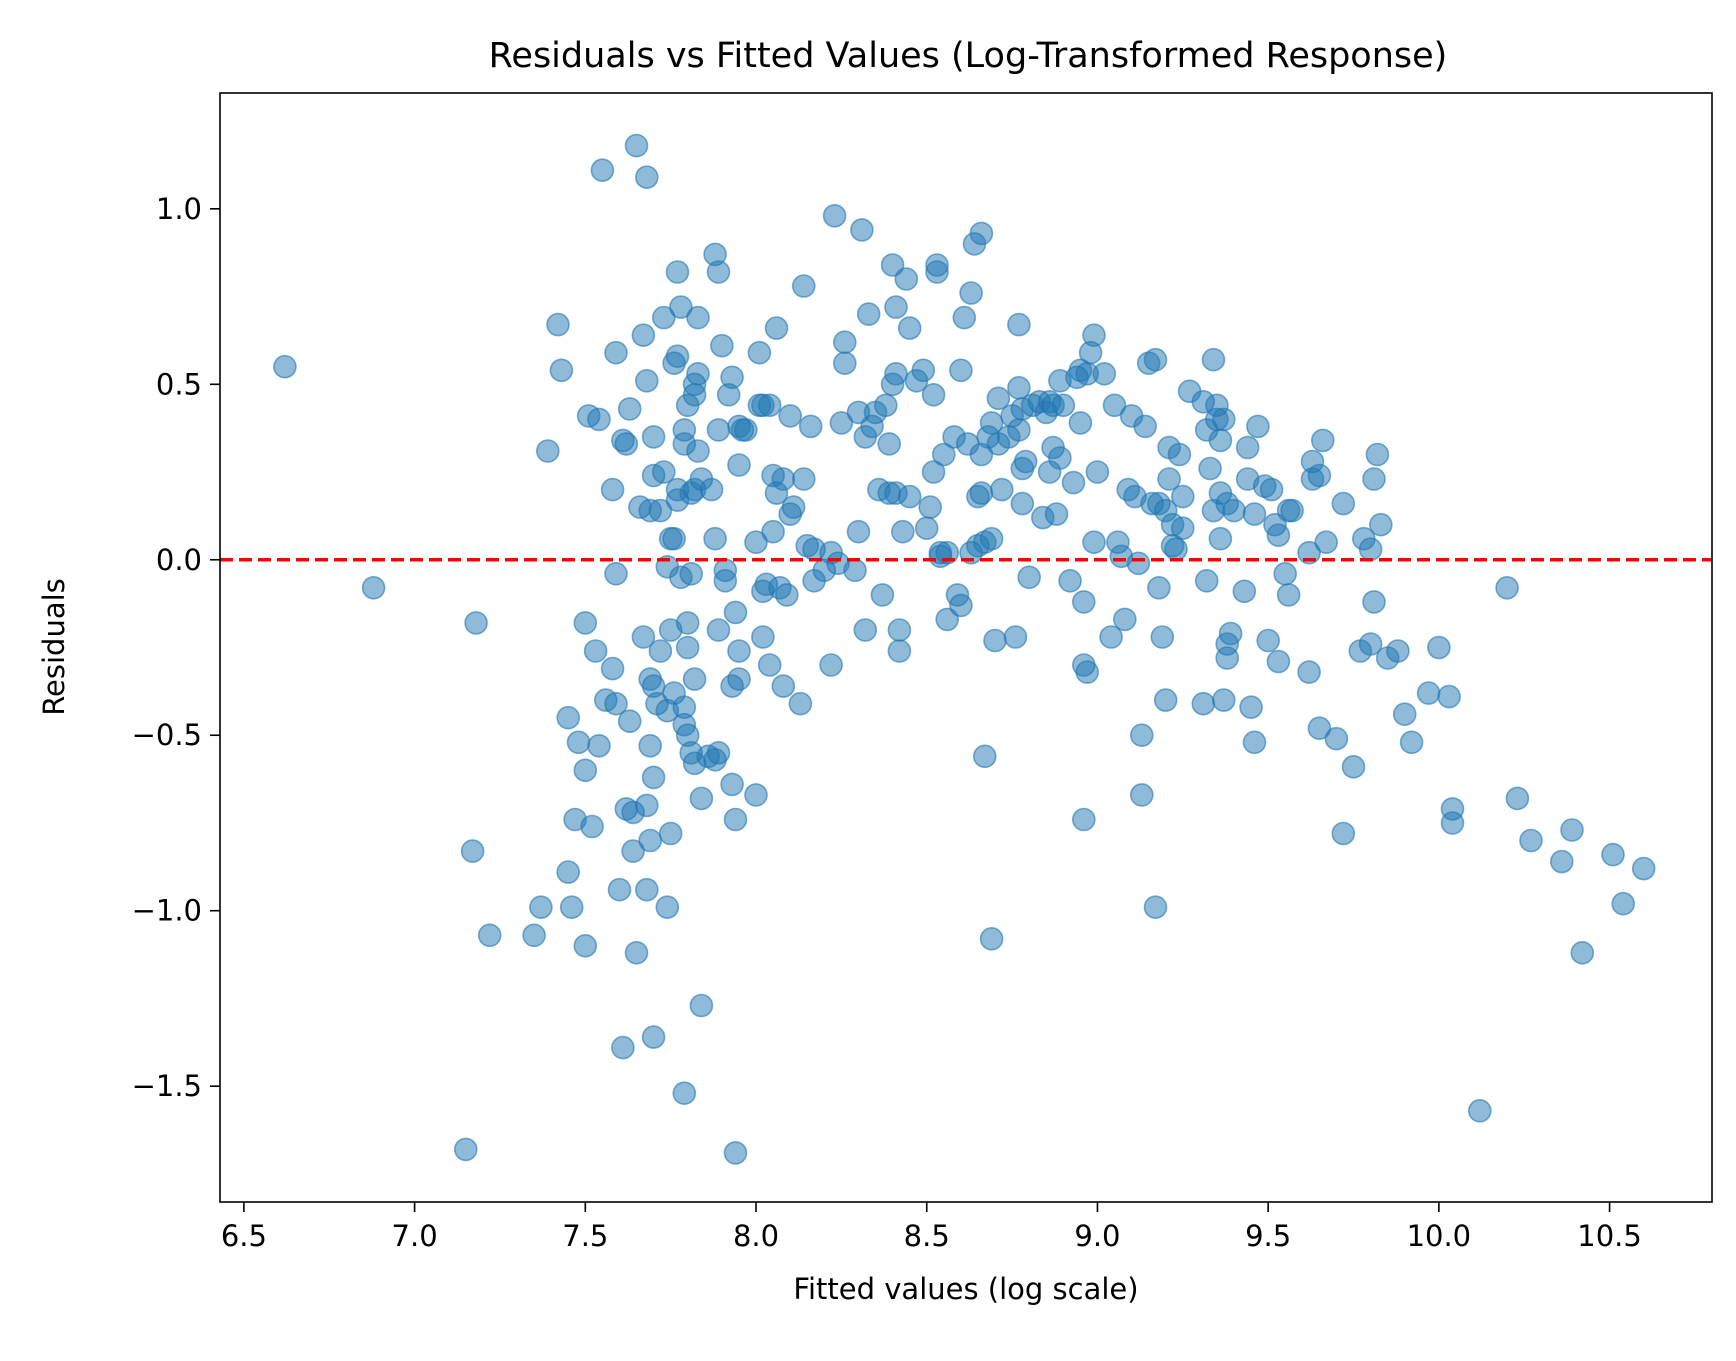 Image resolution: width=1736 pixels, height=1361 pixels. Describe the element at coordinates (179, 384) in the screenshot. I see `y-tick-label: 0.5` at that location.